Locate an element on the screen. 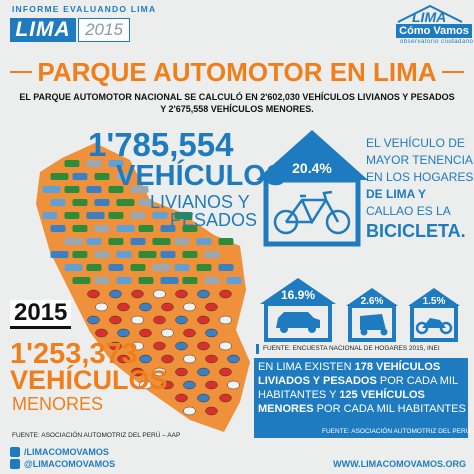  household-share: 16.9% is located at coordinates (298, 295).